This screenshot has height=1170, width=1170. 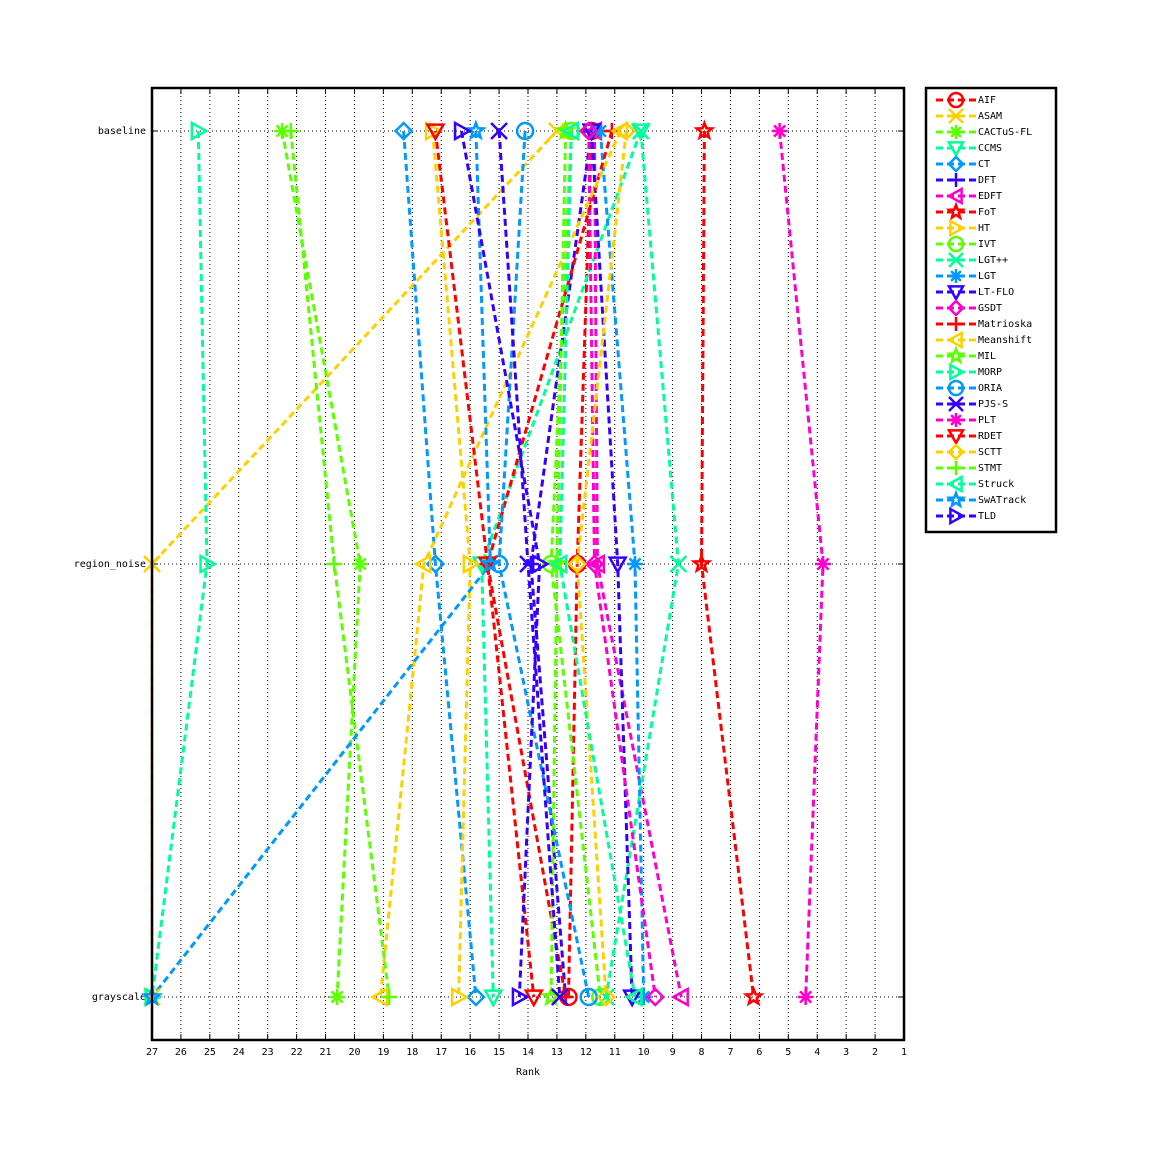 I want to click on x-tick-label: 12, so click(x=586, y=1052).